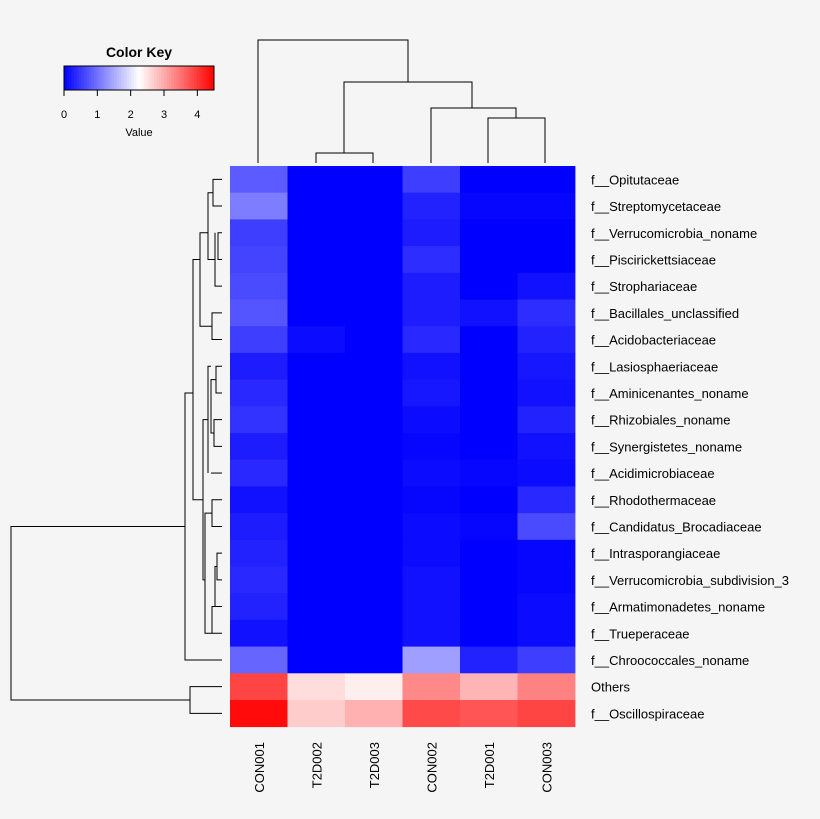  Describe the element at coordinates (653, 473) in the screenshot. I see `row-label: f__Acidimicrobiaceae` at that location.